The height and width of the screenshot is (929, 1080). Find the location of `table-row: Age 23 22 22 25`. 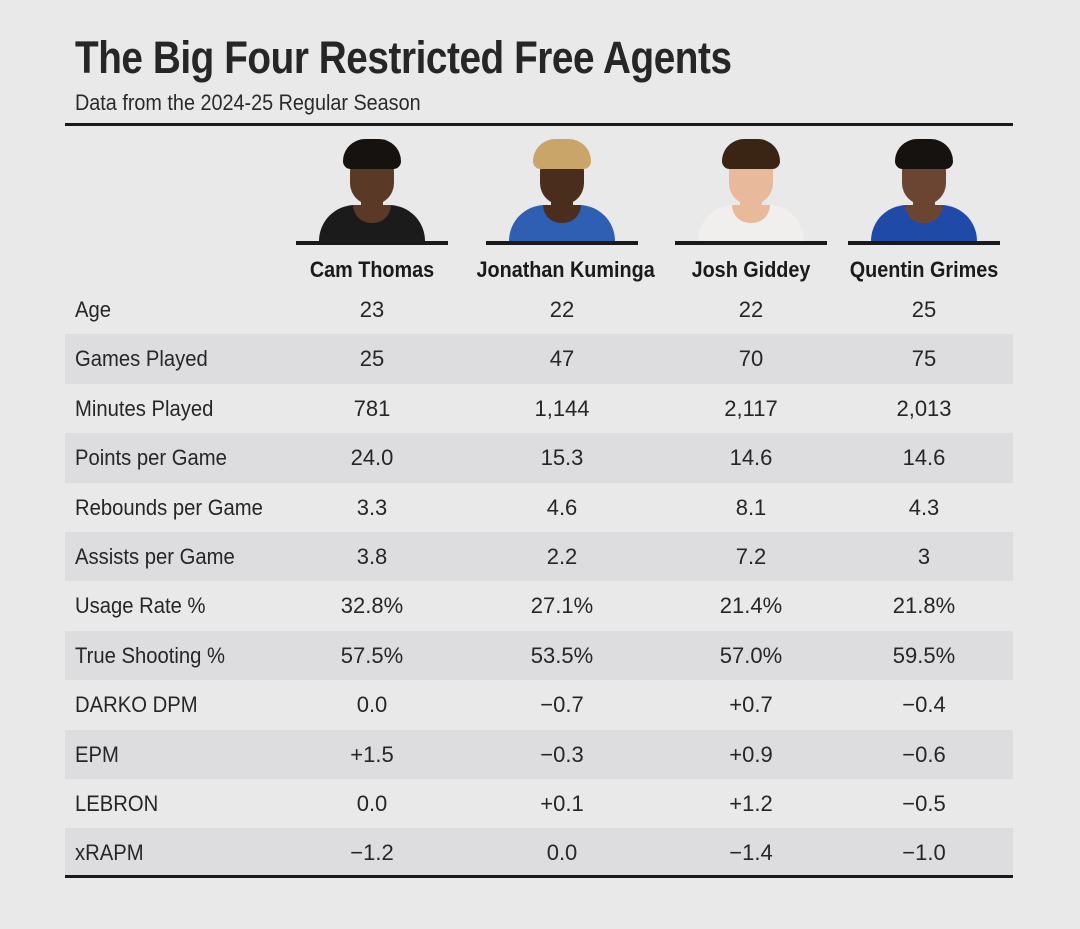

table-row: Age 23 22 22 25 is located at coordinates (539, 309).